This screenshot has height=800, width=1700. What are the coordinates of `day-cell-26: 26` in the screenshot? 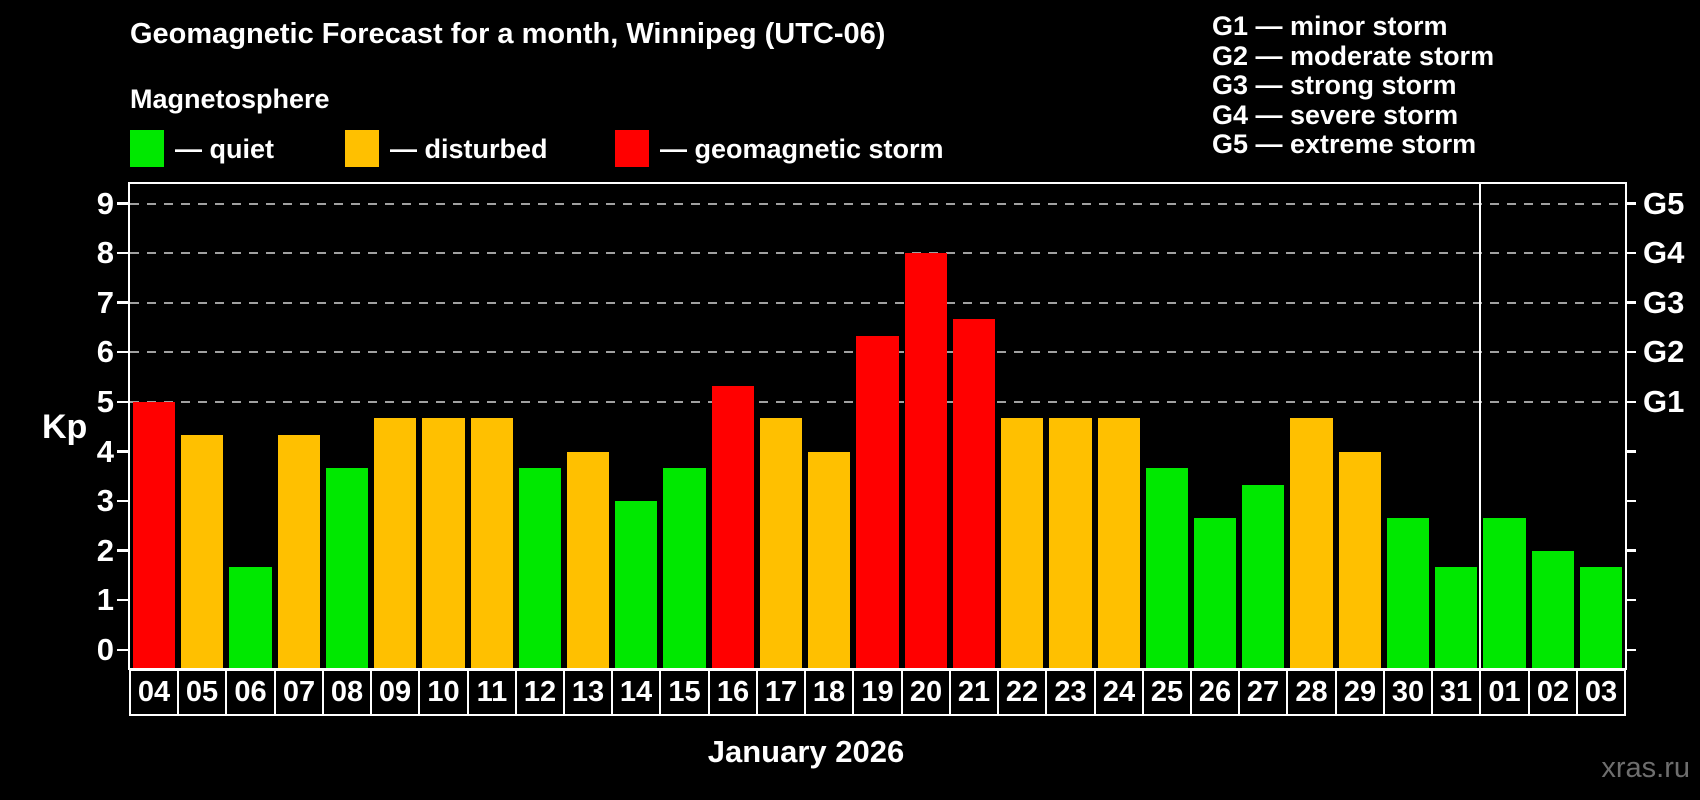 It's located at (1215, 692).